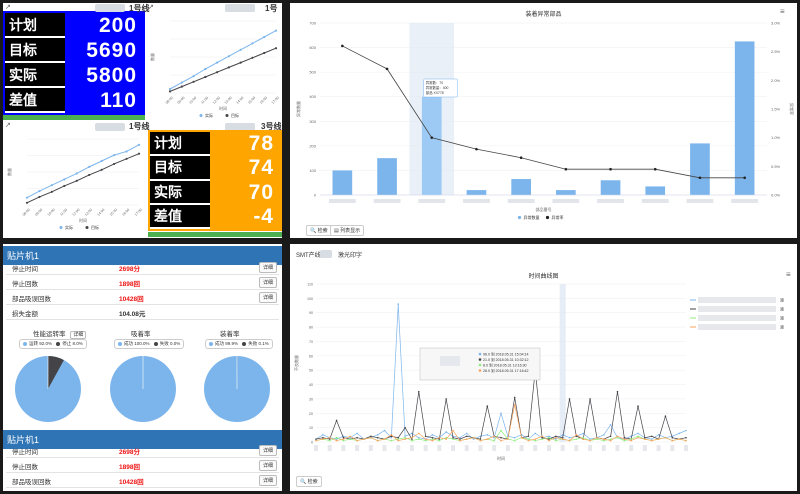 This screenshot has height=494, width=800. I want to click on plan-value: 78, so click(261, 144).